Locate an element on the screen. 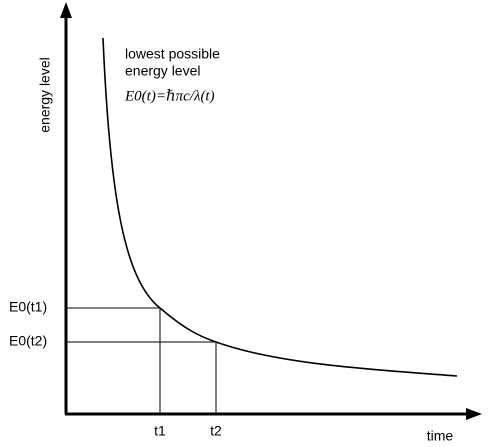  y-axis-arrow is located at coordinates (66, 10).